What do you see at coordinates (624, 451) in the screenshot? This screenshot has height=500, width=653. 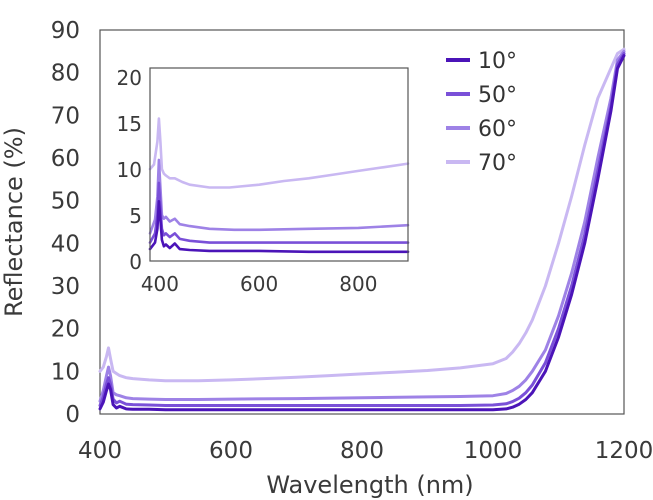 I see `main-x-tick-label: 1200` at bounding box center [624, 451].